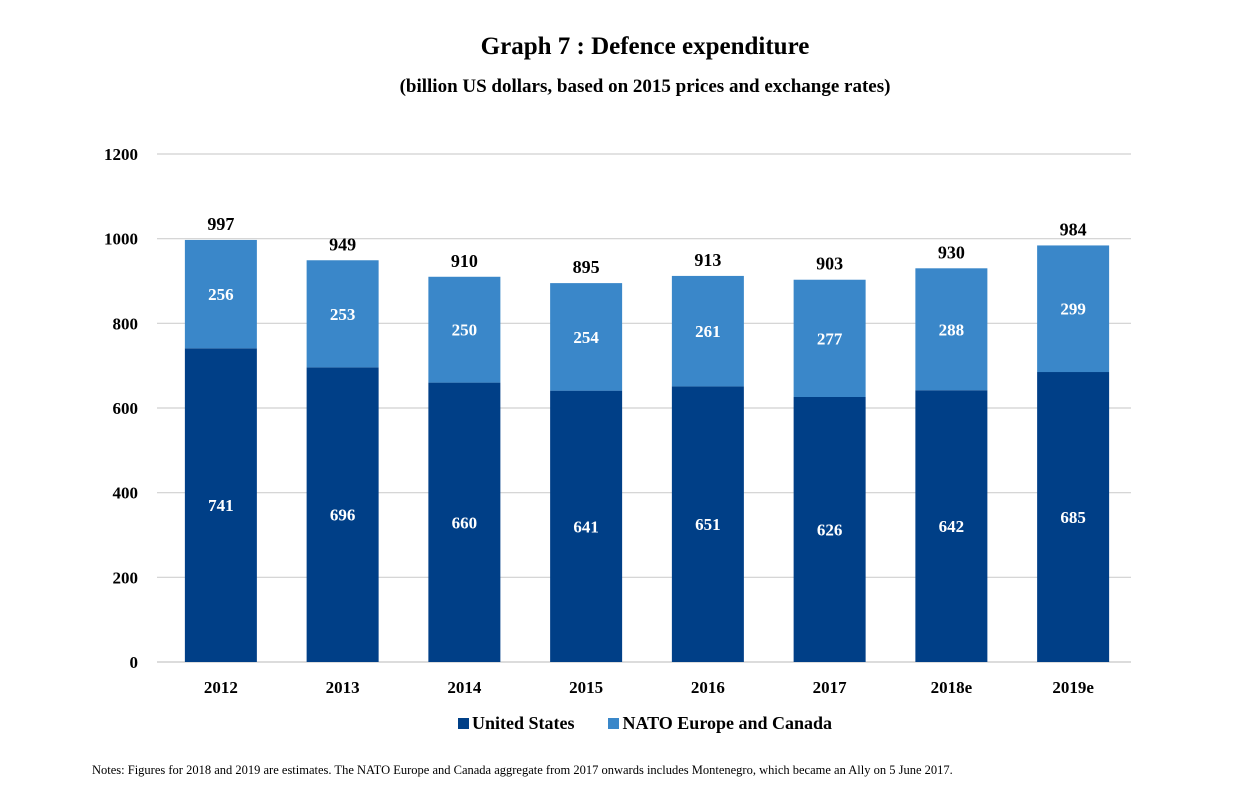  Describe the element at coordinates (134, 662) in the screenshot. I see `y-tick-label: 0` at that location.